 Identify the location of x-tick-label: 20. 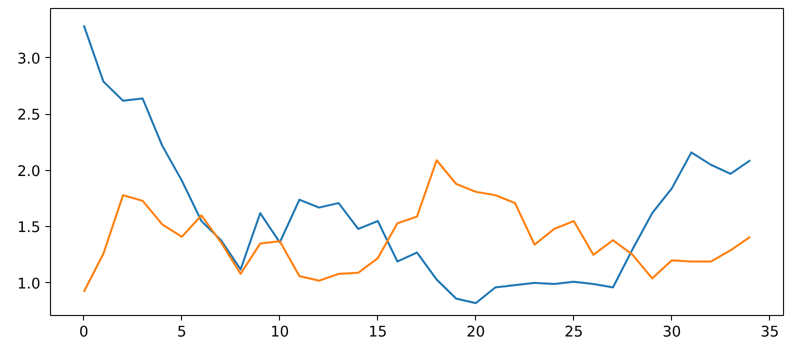
(476, 332).